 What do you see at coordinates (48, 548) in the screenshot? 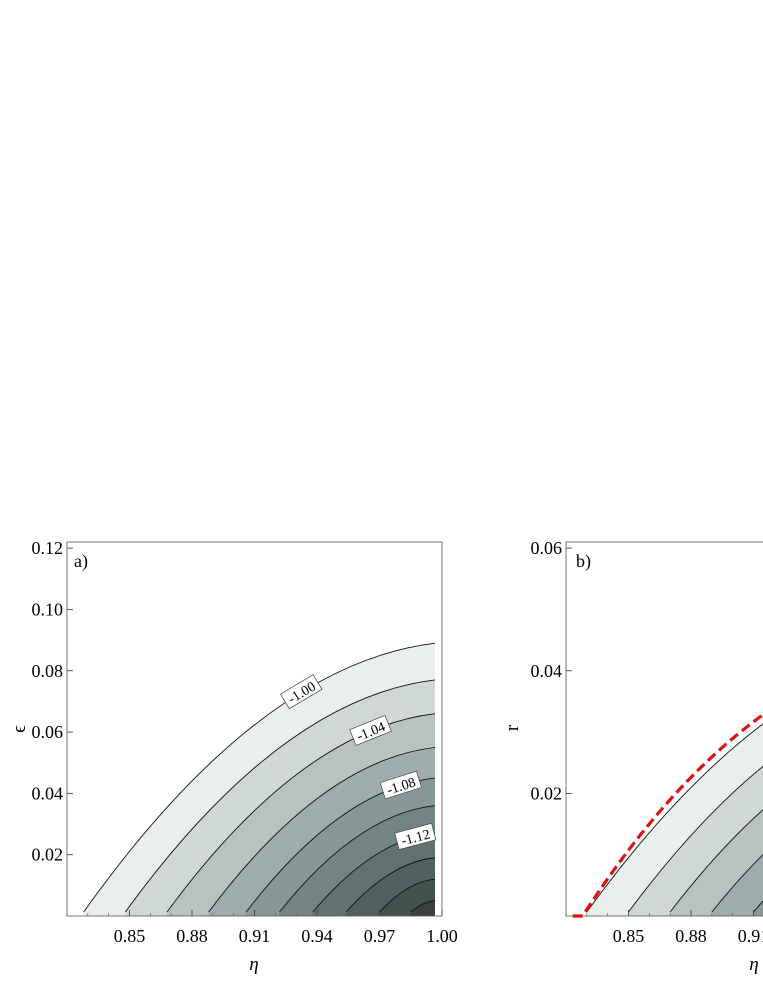
I see `y-tick-label: 0.12` at bounding box center [48, 548].